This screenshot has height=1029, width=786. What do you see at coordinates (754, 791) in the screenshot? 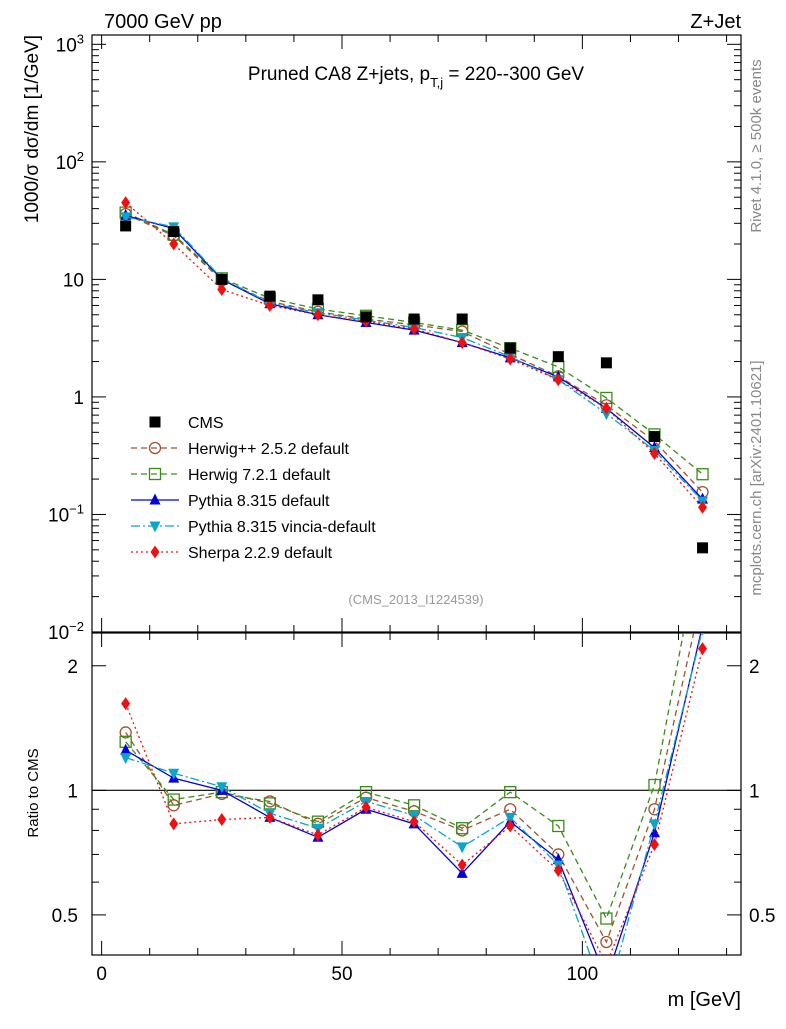
I see `ratio-y-tick-label-right: 1` at bounding box center [754, 791].